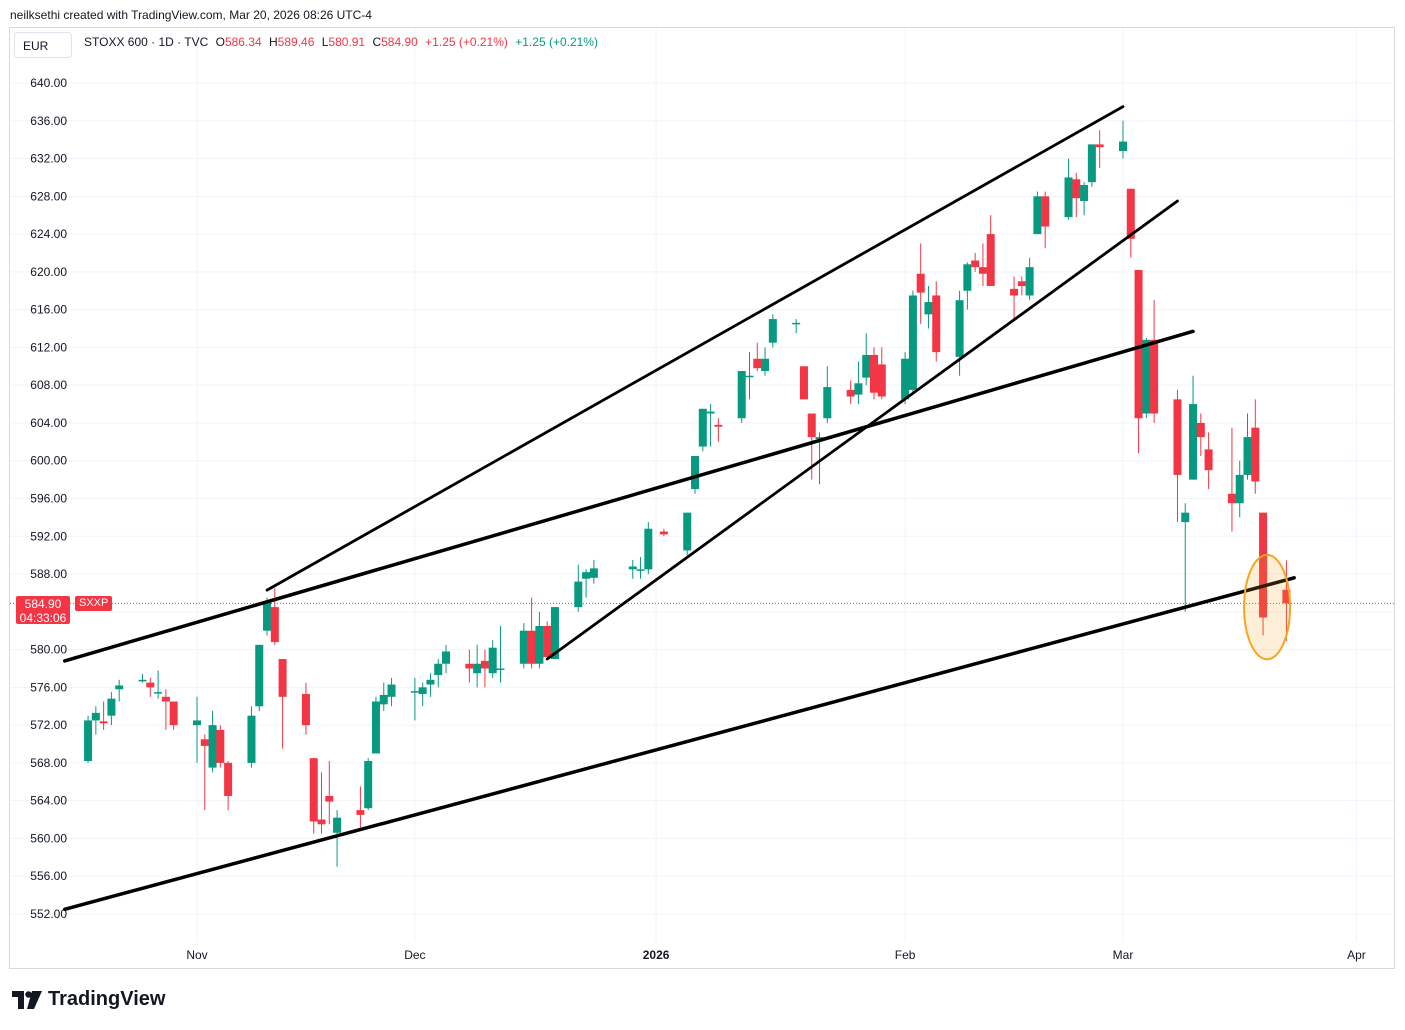 This screenshot has height=1030, width=1405. I want to click on legend-change-secondary: +1.25 (+0.21%), so click(556, 42).